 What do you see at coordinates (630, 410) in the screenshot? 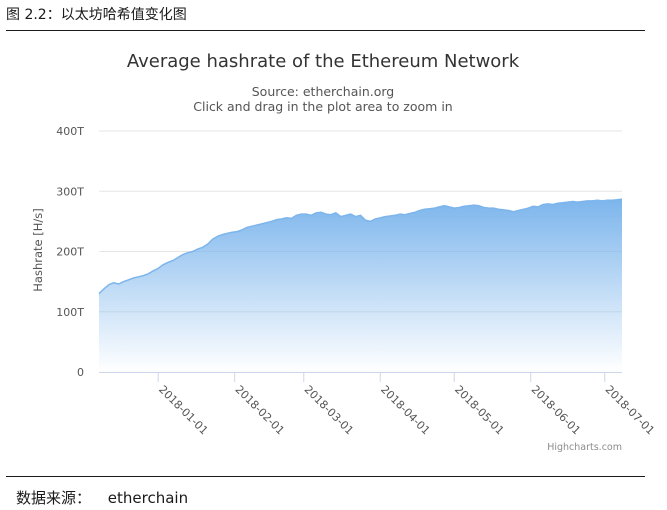
I see `x-tick-label: 2018-07-01` at bounding box center [630, 410].